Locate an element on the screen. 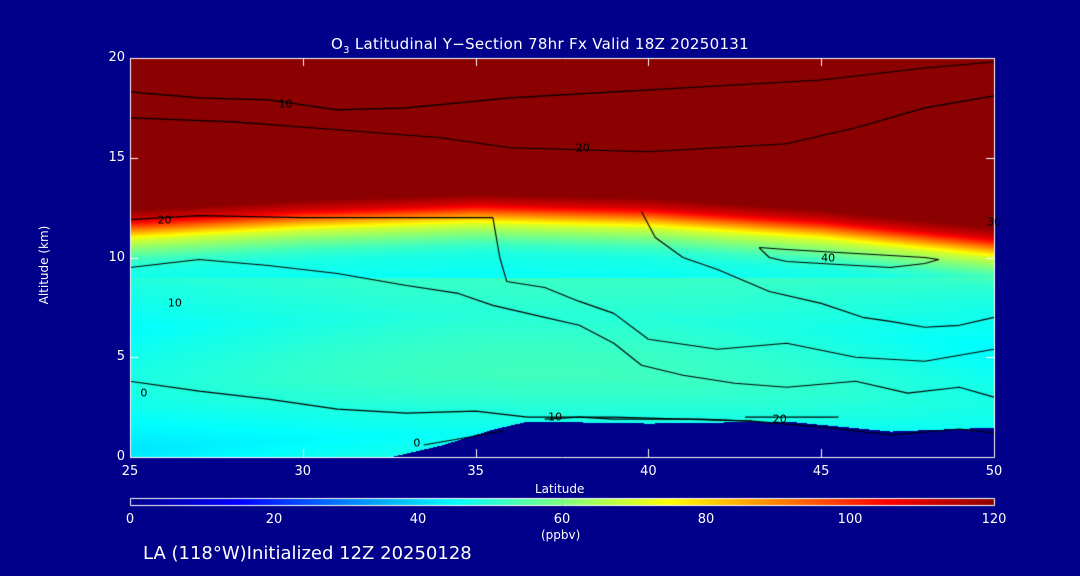  colorbar-tick-label: 20 is located at coordinates (274, 519).